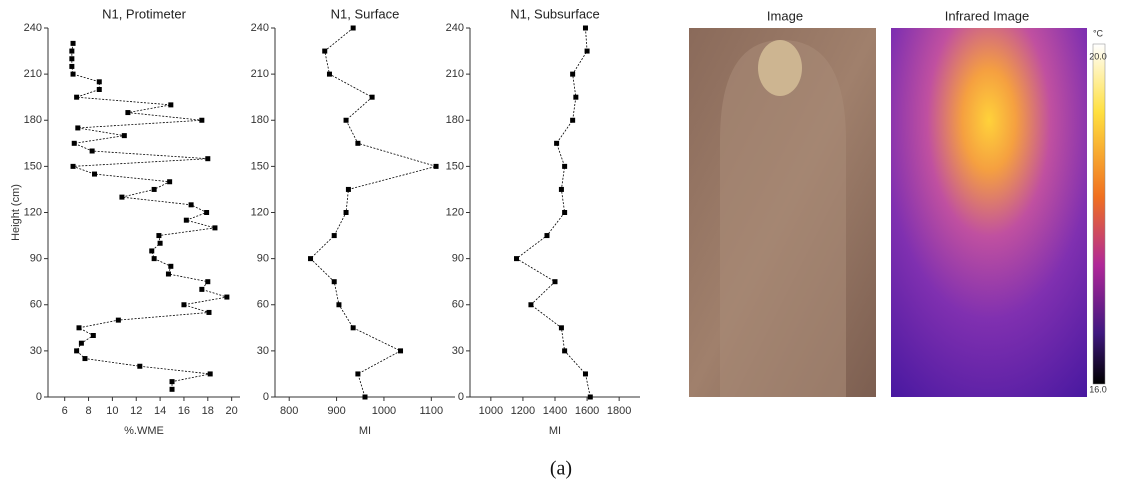 The image size is (1122, 496). Describe the element at coordinates (16, 212) in the screenshot. I see `y-axis-label: Height (cm)` at that location.